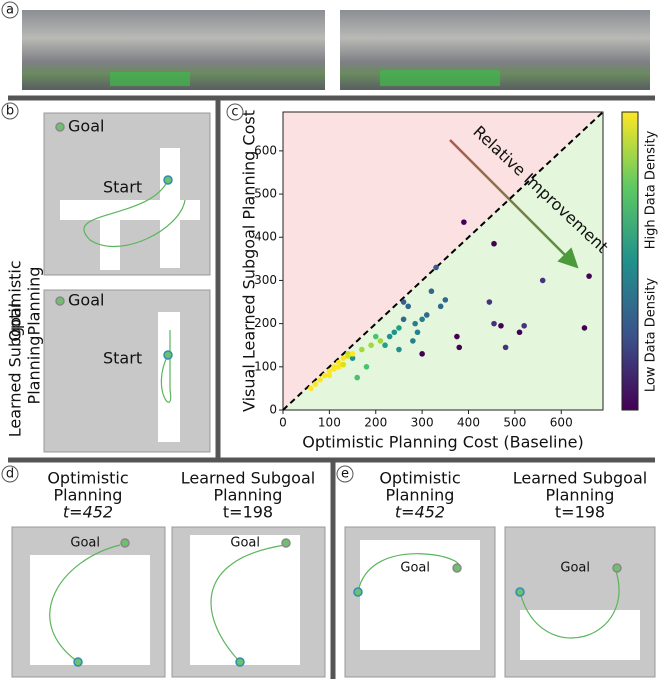 This screenshot has width=661, height=679. I want to click on x-tick-label: 200, so click(375, 423).